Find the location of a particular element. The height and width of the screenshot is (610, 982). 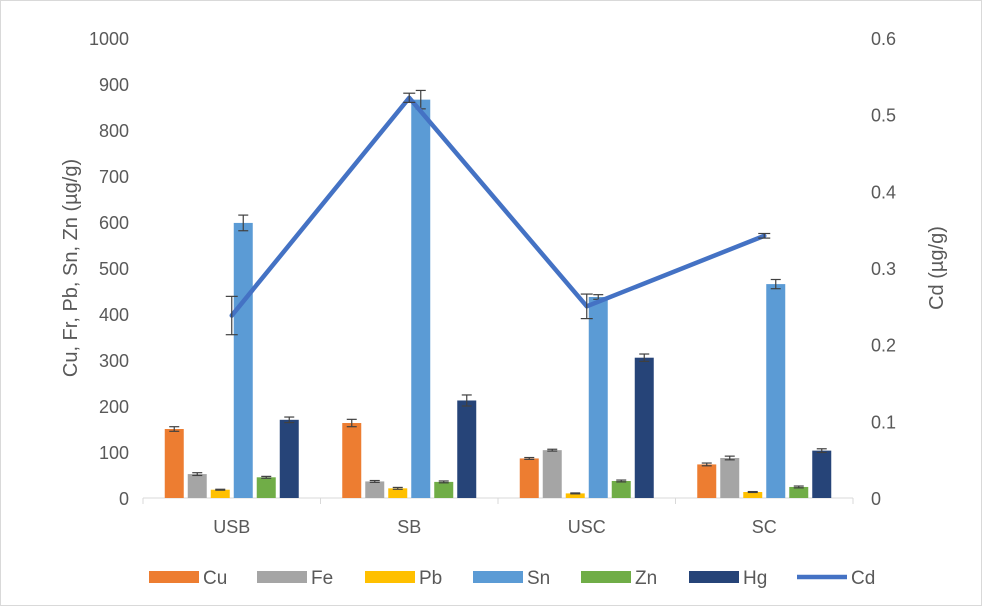

y2-tick-label: 0.2 is located at coordinates (883, 346).